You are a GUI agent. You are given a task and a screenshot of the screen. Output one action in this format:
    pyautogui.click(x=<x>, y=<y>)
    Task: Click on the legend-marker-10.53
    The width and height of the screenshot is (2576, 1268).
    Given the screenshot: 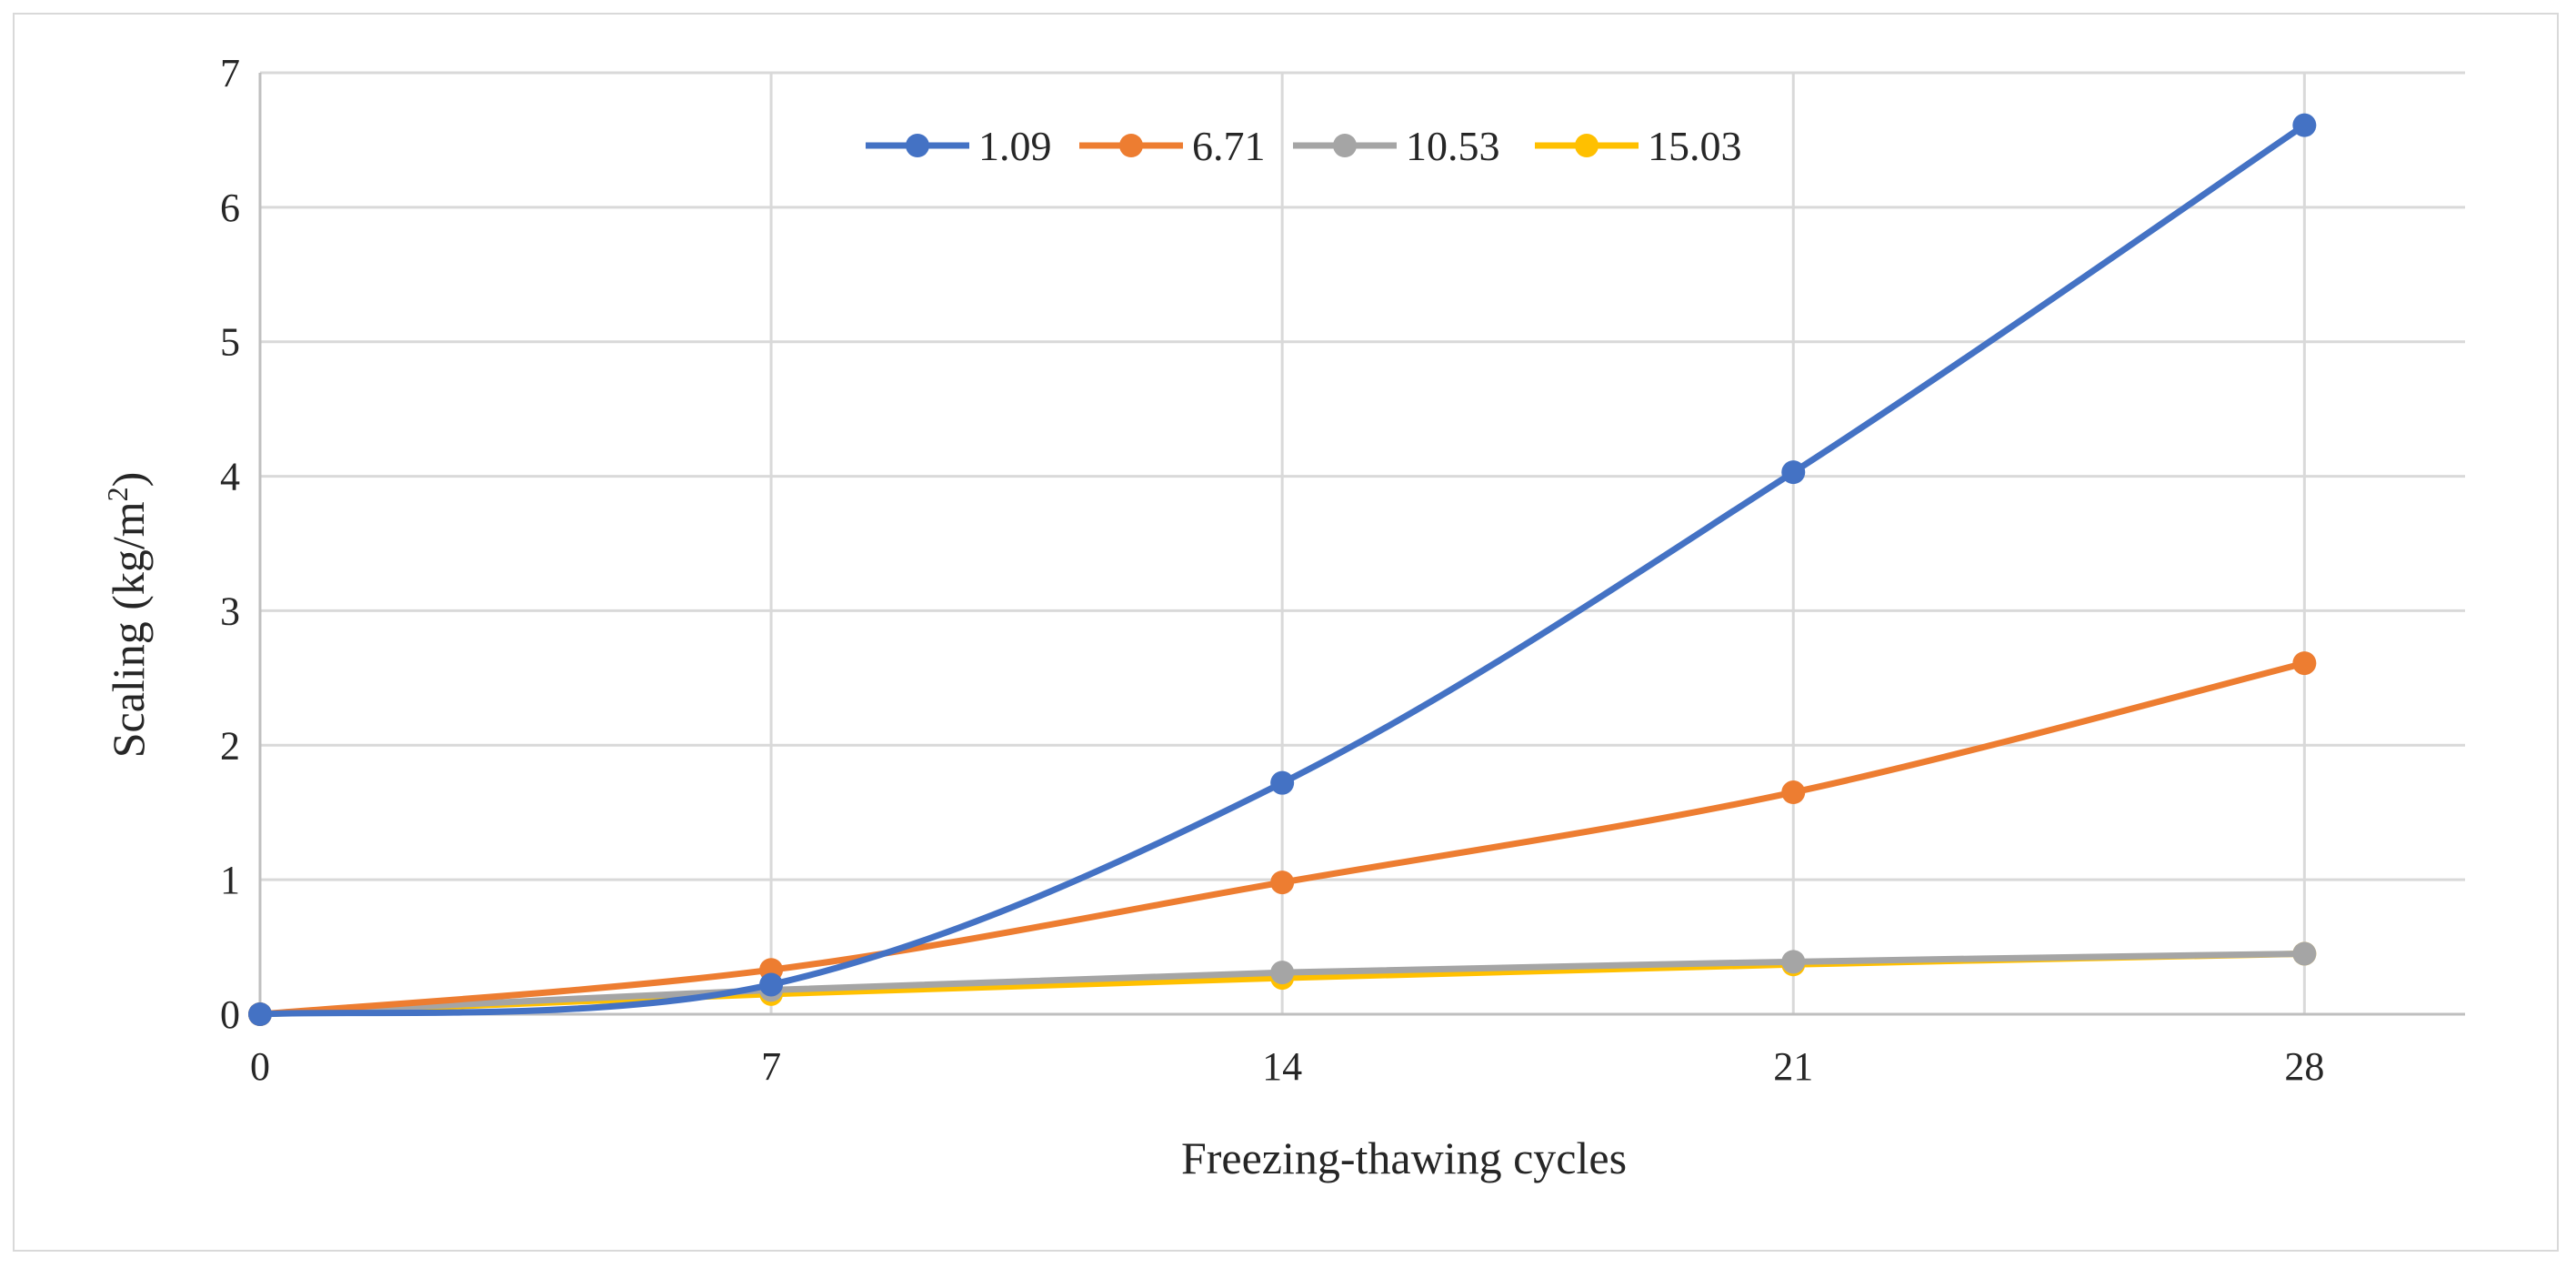 What is the action you would take?
    pyautogui.click(x=1345, y=145)
    